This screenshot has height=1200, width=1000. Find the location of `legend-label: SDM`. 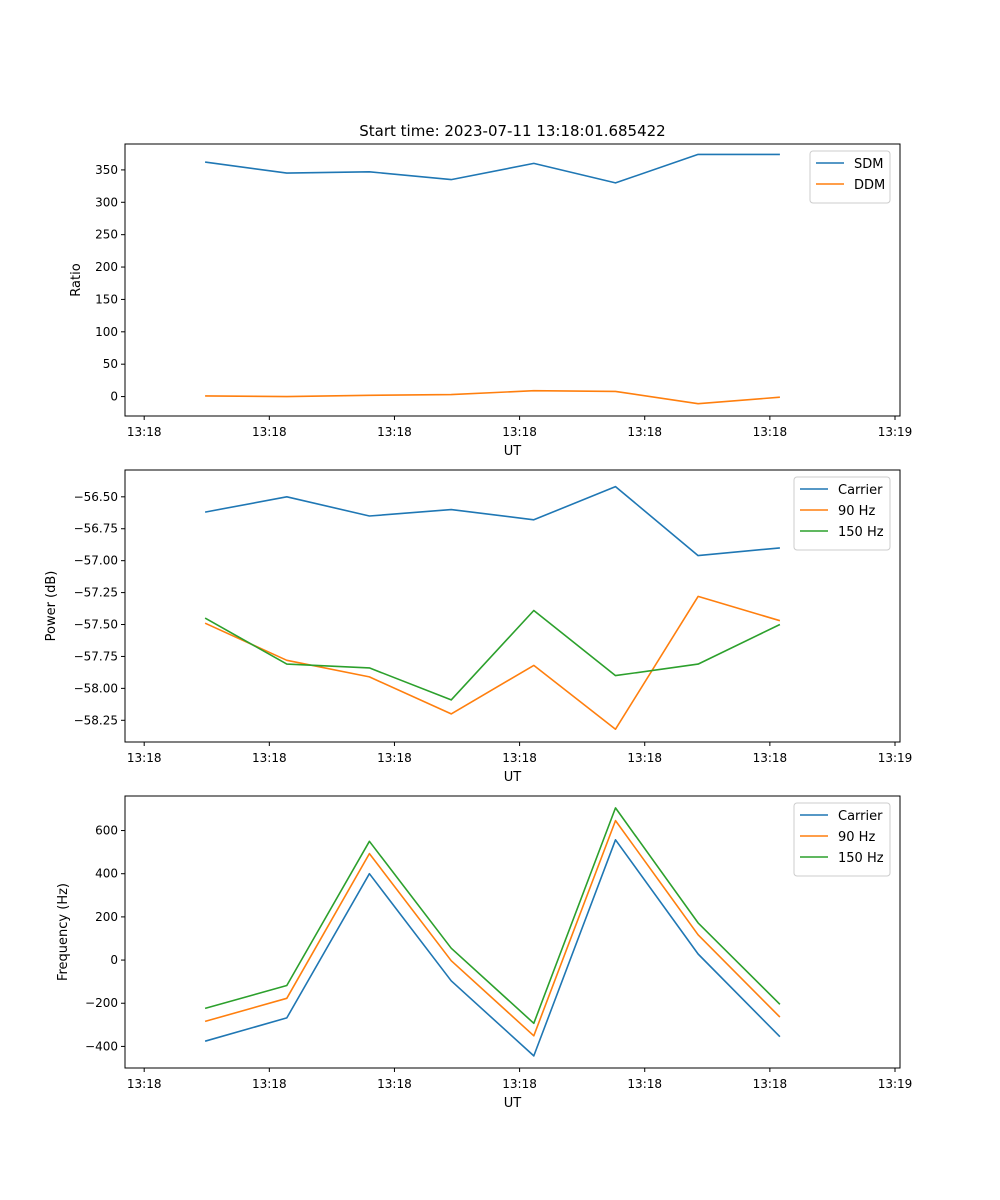

legend-label: SDM is located at coordinates (868, 164).